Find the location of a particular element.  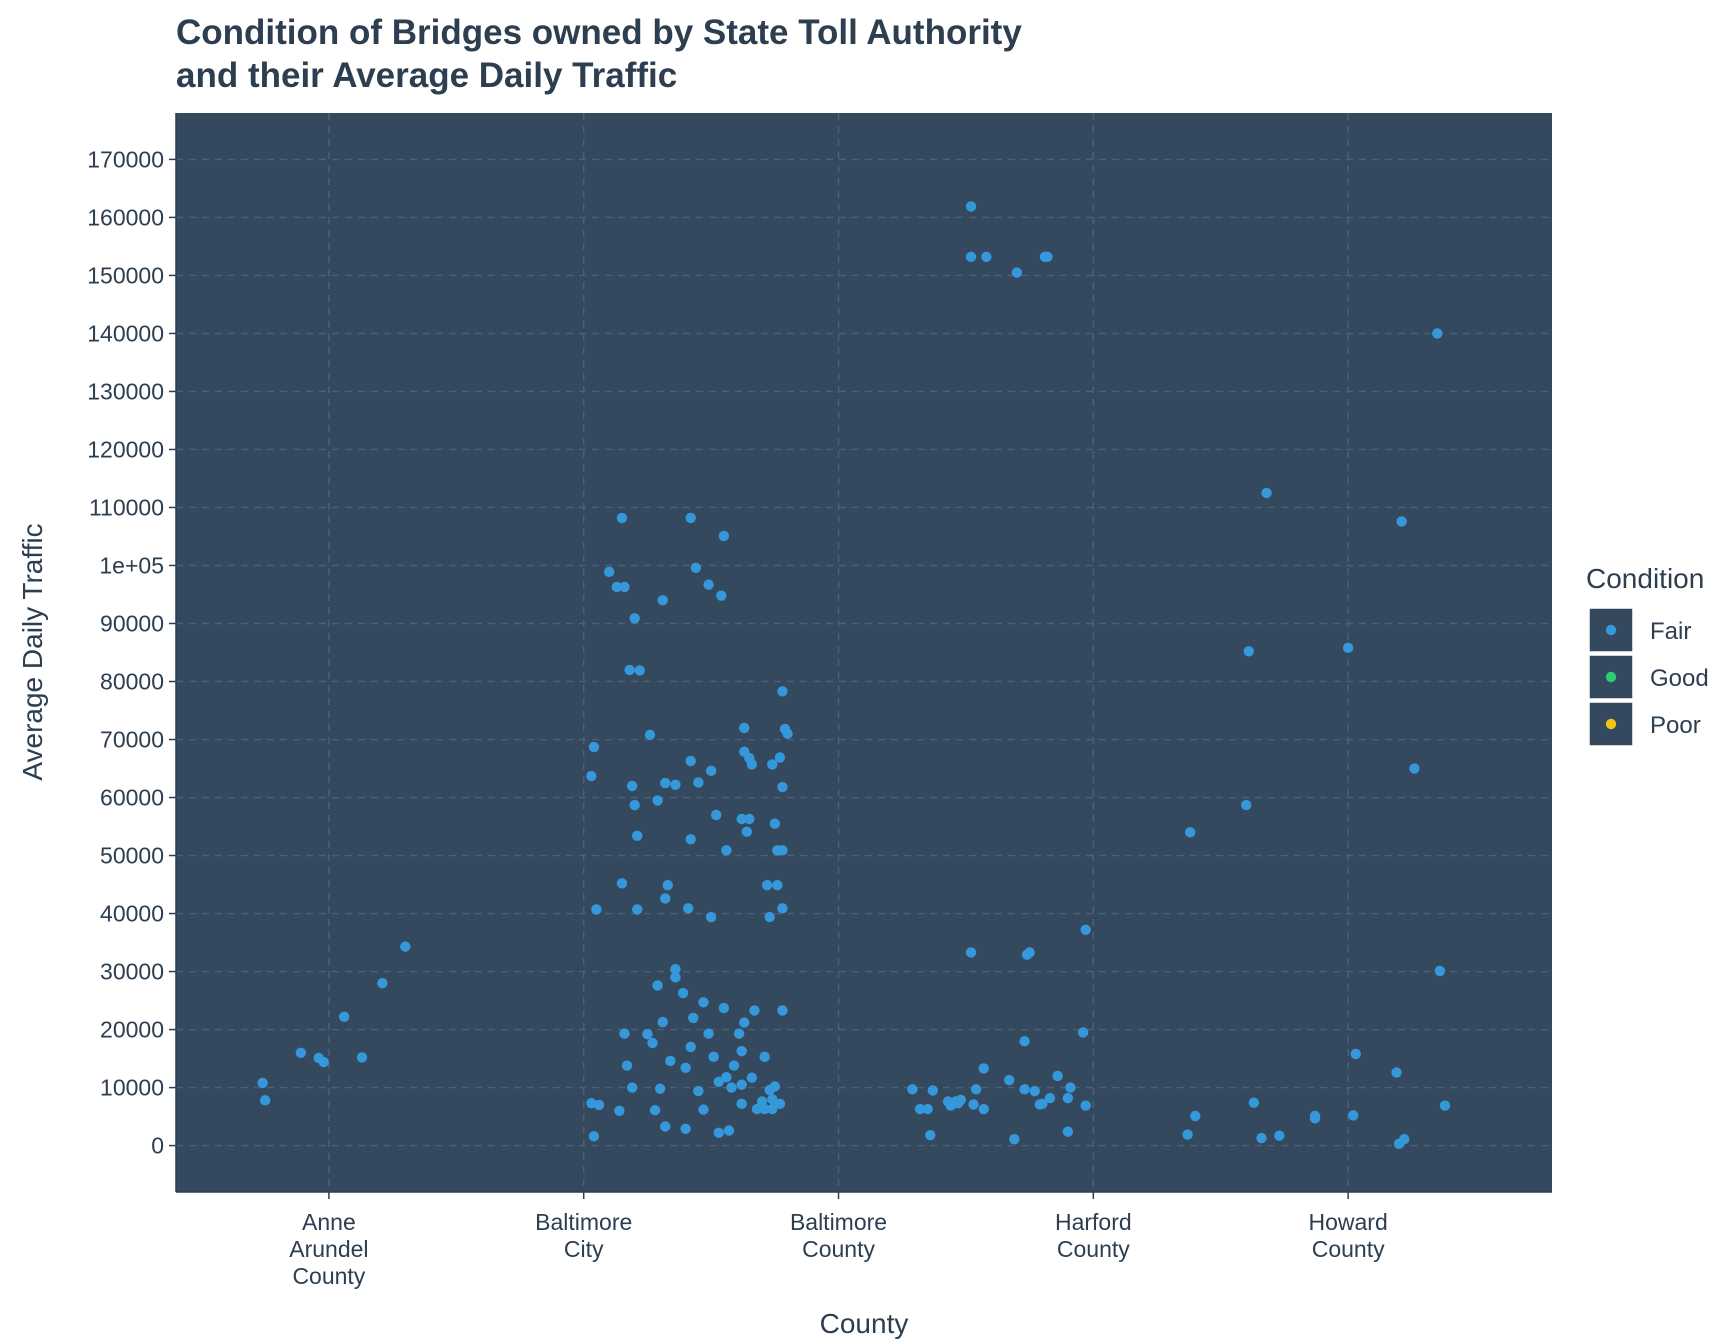

y-tick-label: 1e+05 is located at coordinates (131, 565).